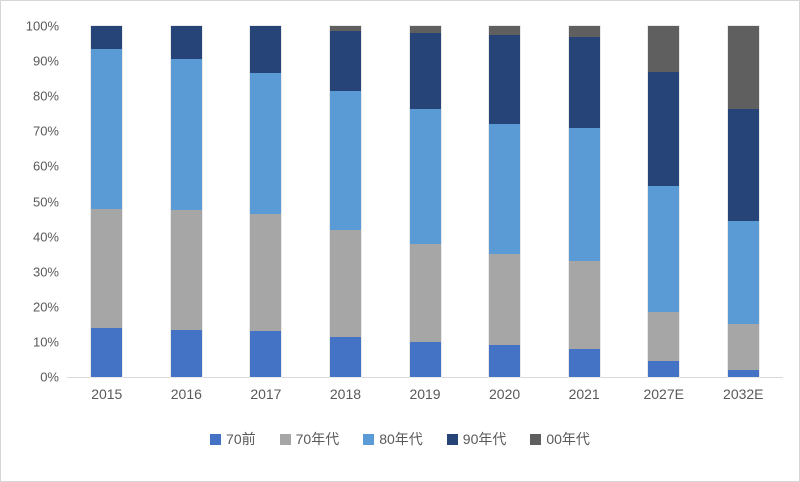 This screenshot has width=800, height=482. I want to click on y-tick-label: 50%, so click(45, 201).